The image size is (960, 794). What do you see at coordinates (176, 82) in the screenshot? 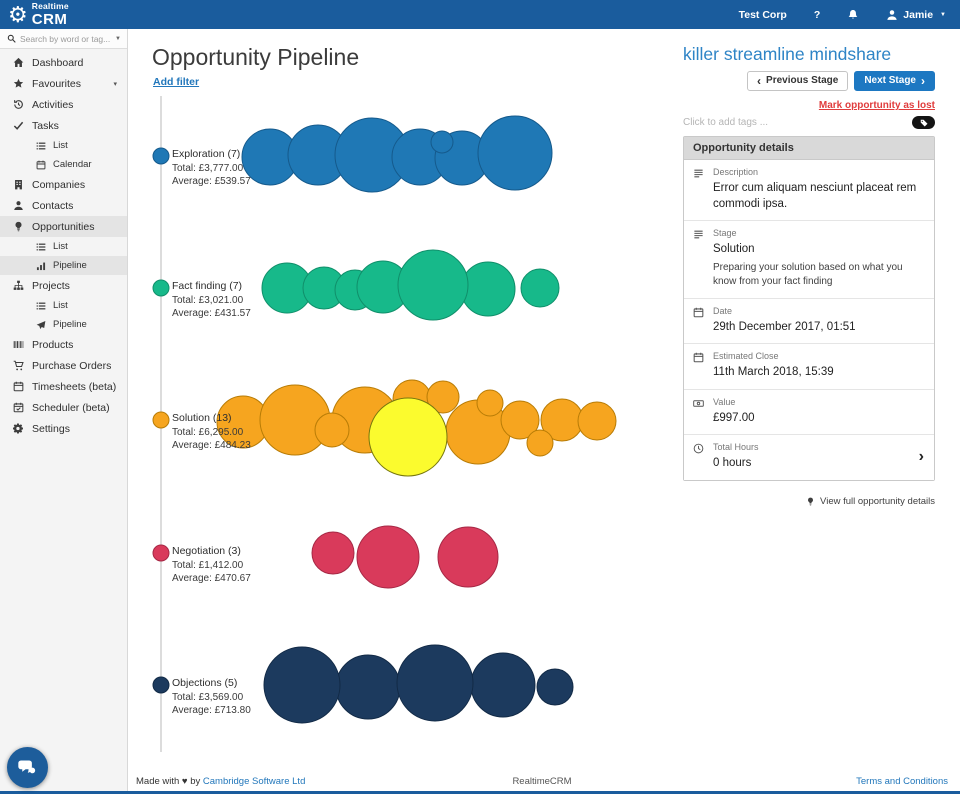
I see `add-filter-link: Add filter` at bounding box center [176, 82].